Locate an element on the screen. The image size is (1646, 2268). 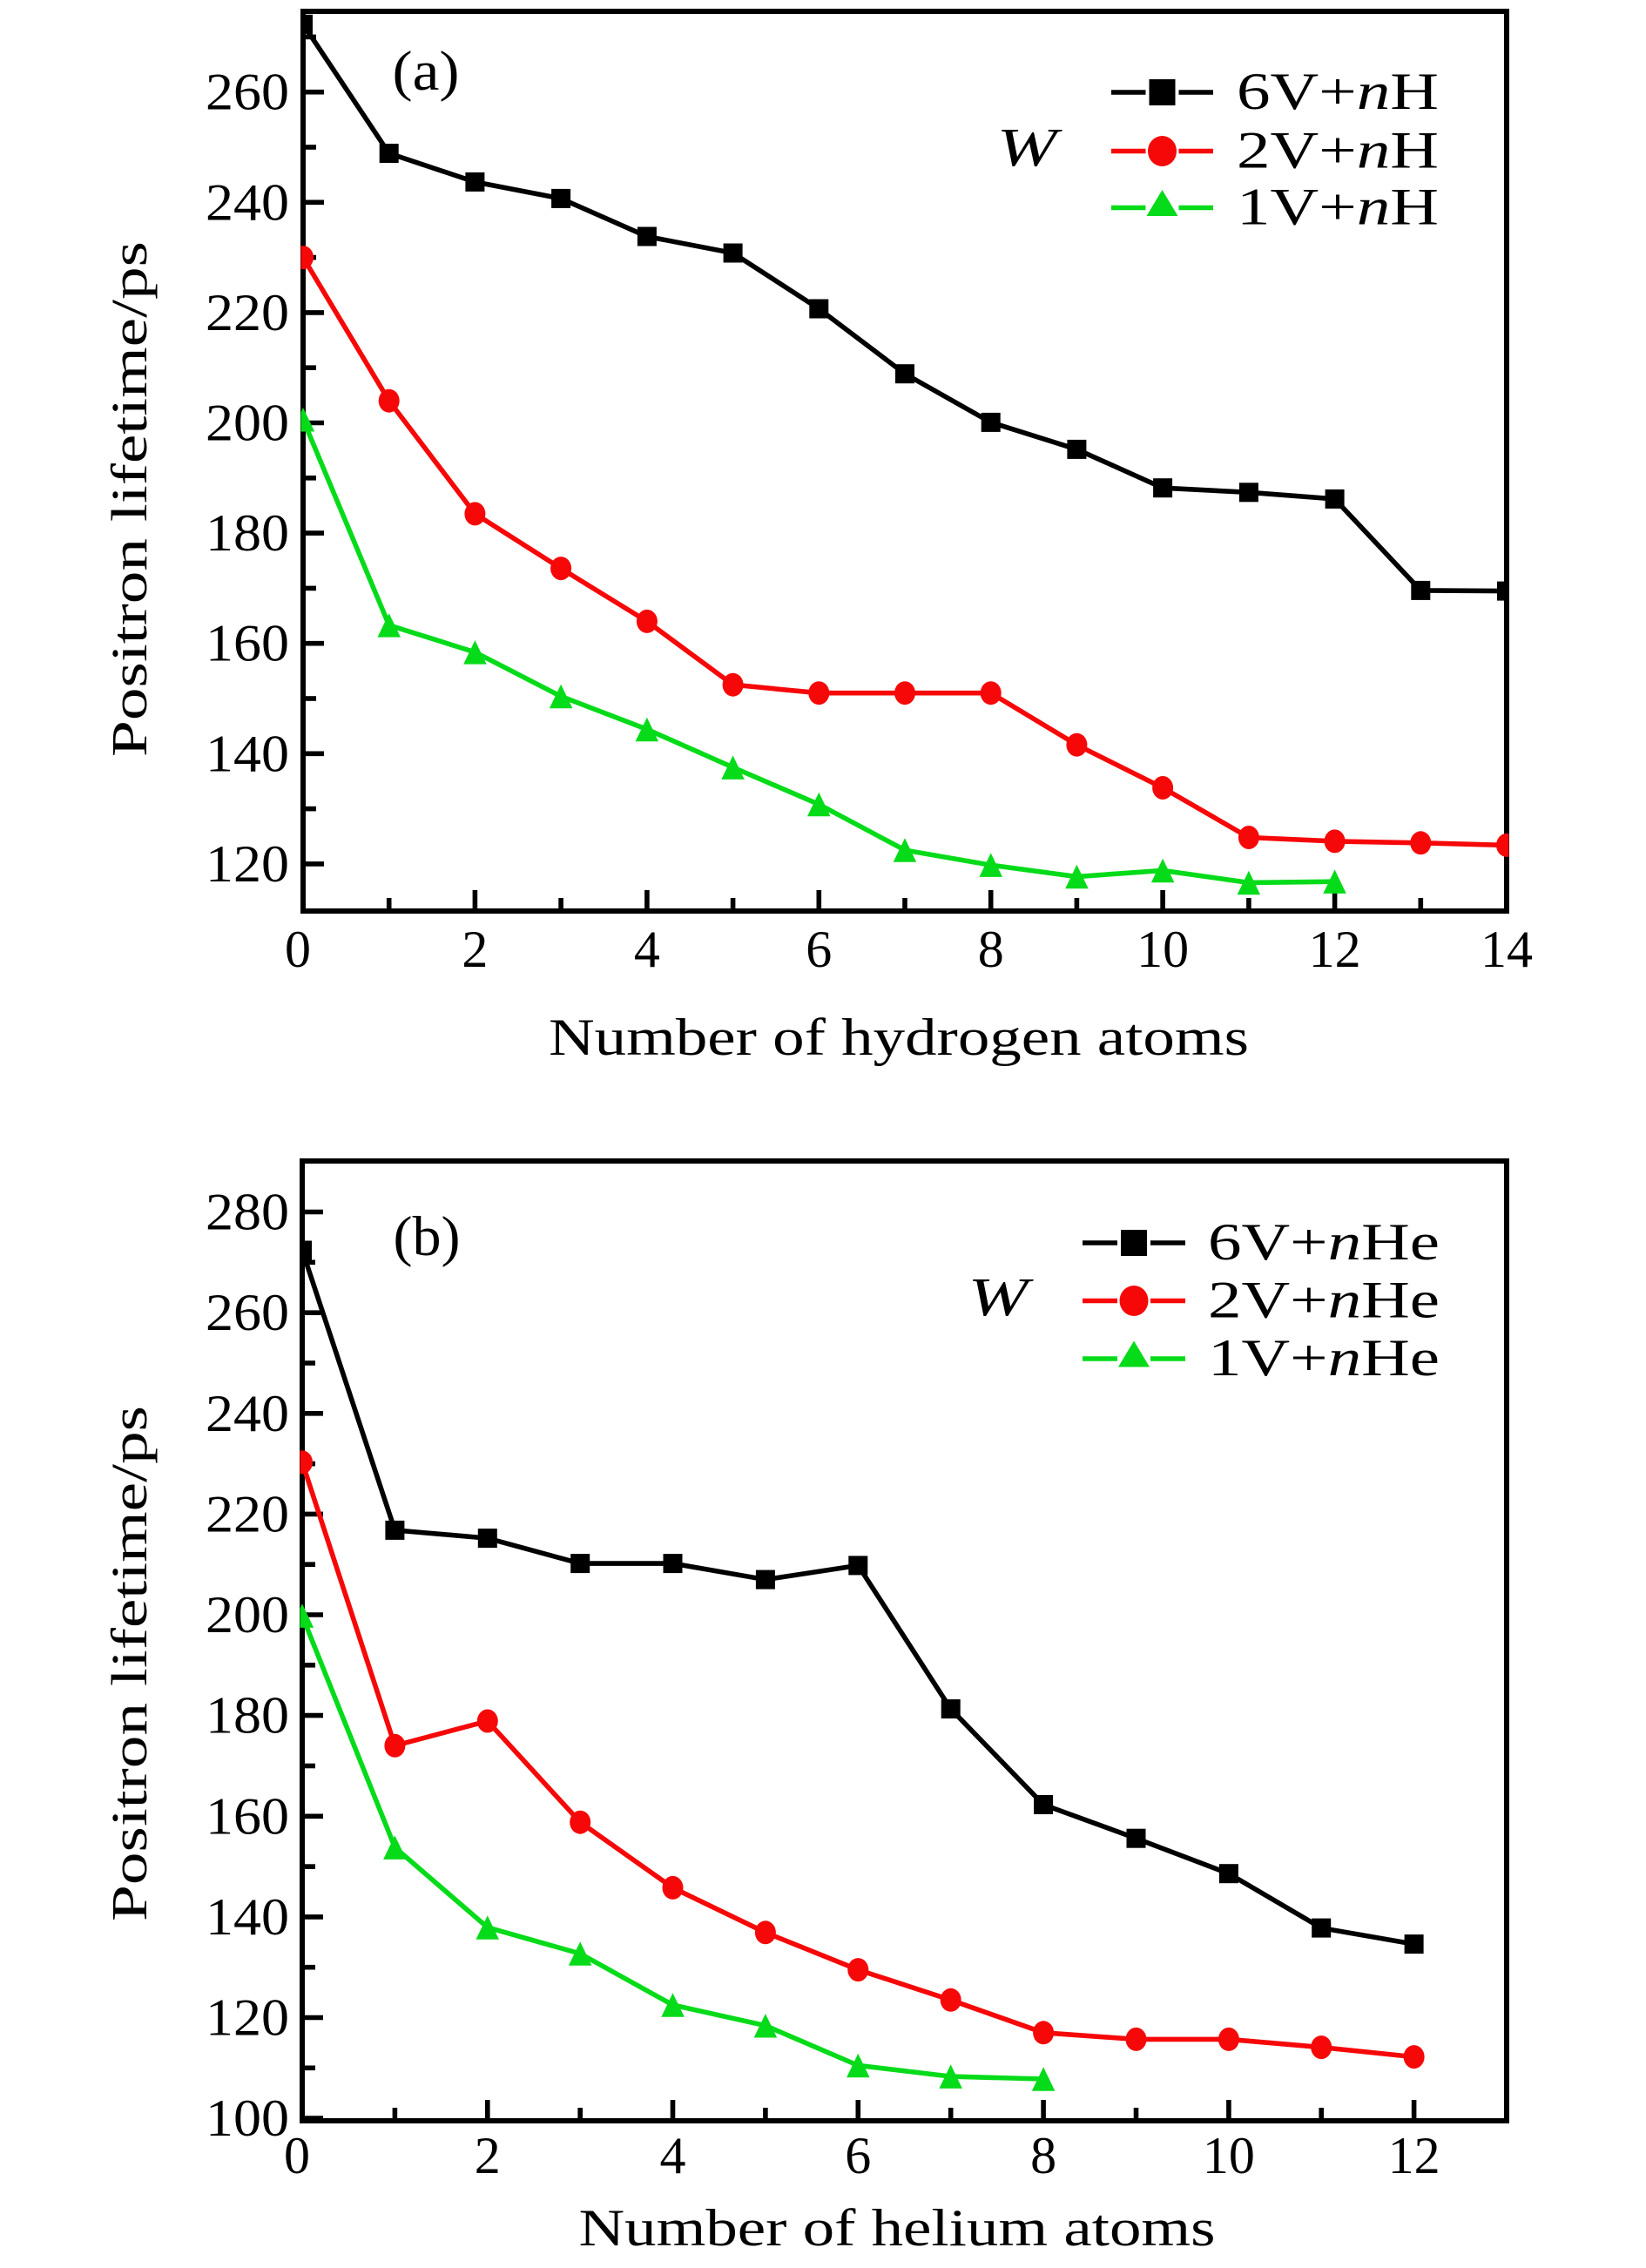
svg-text:1V+nHe: 1V+ n He is located at coordinates (1324, 1358).